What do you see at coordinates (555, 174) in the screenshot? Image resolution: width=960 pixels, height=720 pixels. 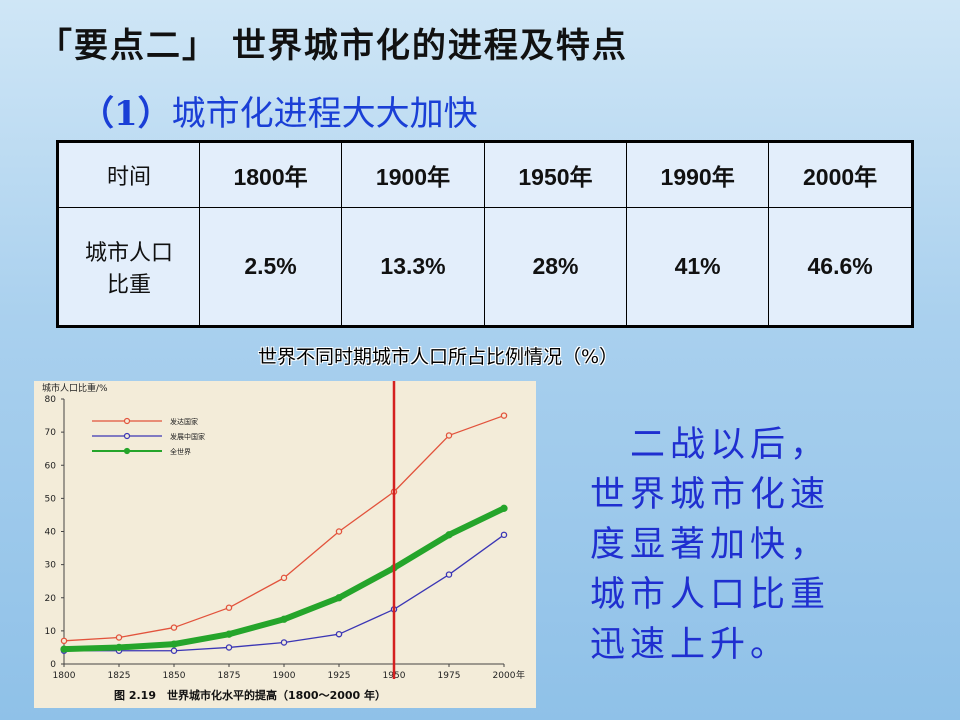 I see `table-header-cell: 1950年` at bounding box center [555, 174].